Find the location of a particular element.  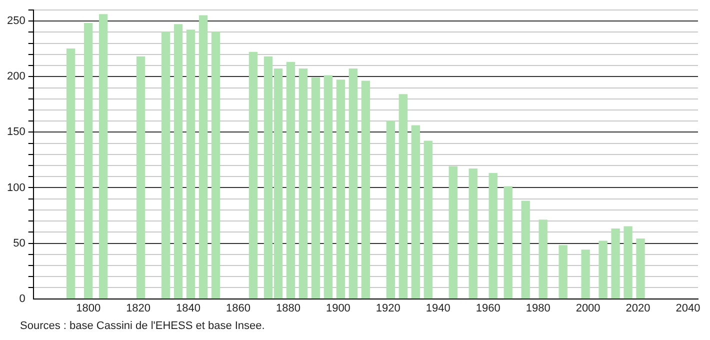

y-tick-label: 150 is located at coordinates (16, 132).